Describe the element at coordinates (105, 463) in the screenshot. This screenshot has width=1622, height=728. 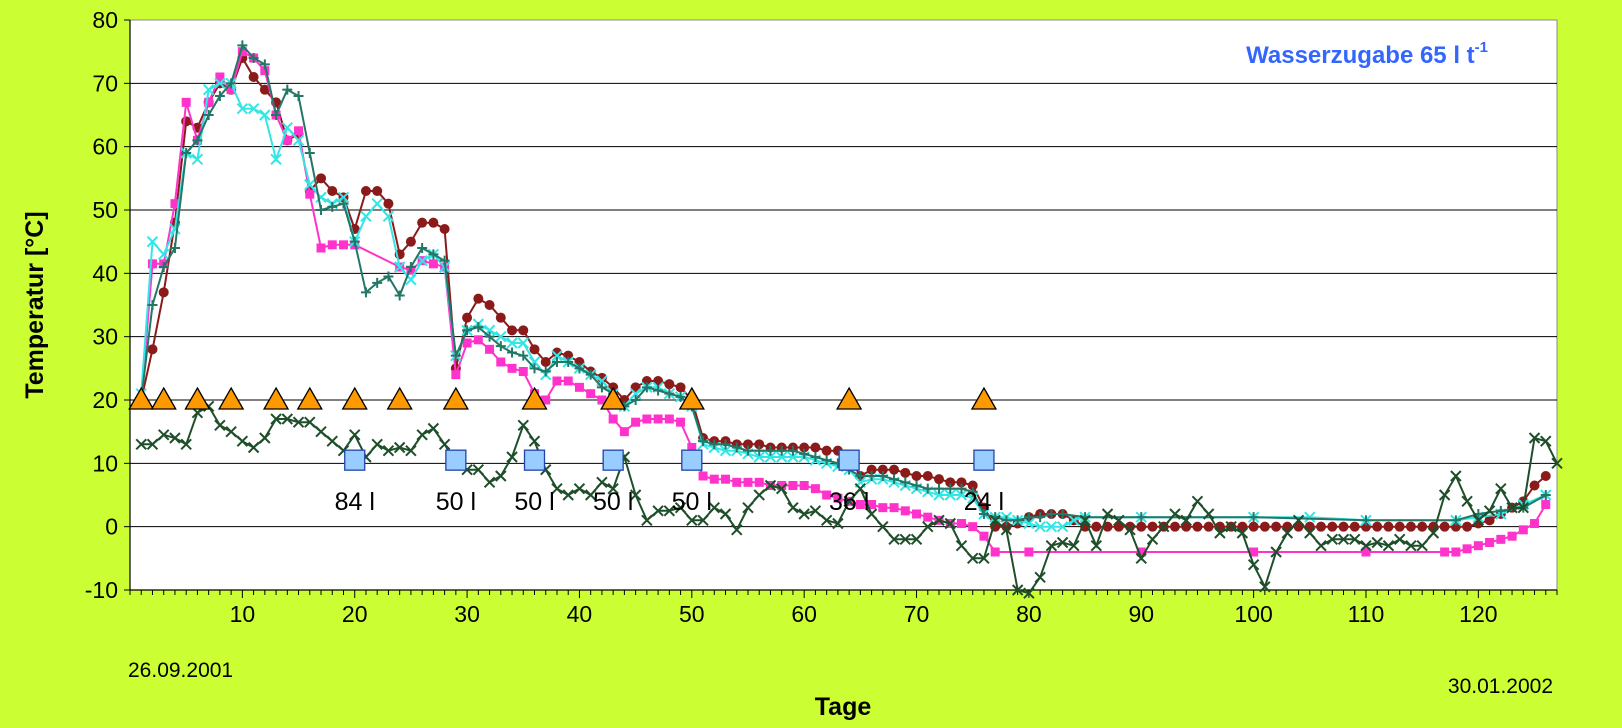
I see `y-tick-label: 10` at that location.